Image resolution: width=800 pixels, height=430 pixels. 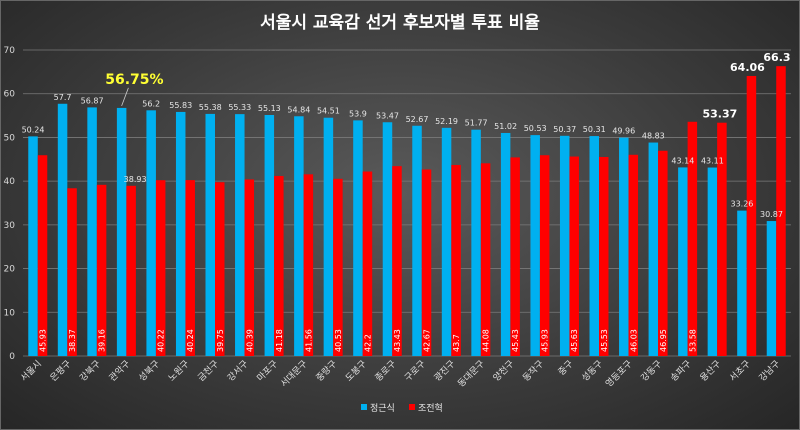 What do you see at coordinates (415, 370) in the screenshot?
I see `x-tick-label: 구로구` at bounding box center [415, 370].